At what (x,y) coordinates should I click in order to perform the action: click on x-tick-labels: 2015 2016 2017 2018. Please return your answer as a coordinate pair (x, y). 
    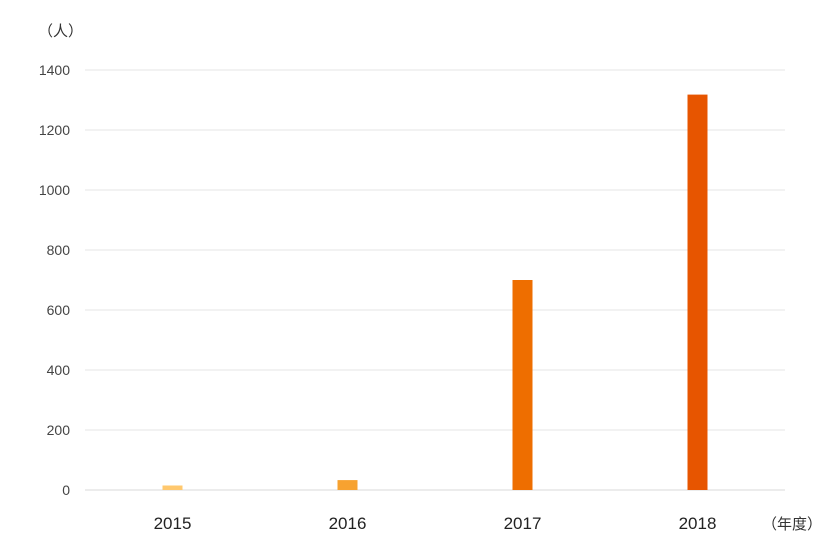
    Looking at the image, I should click on (435, 523).